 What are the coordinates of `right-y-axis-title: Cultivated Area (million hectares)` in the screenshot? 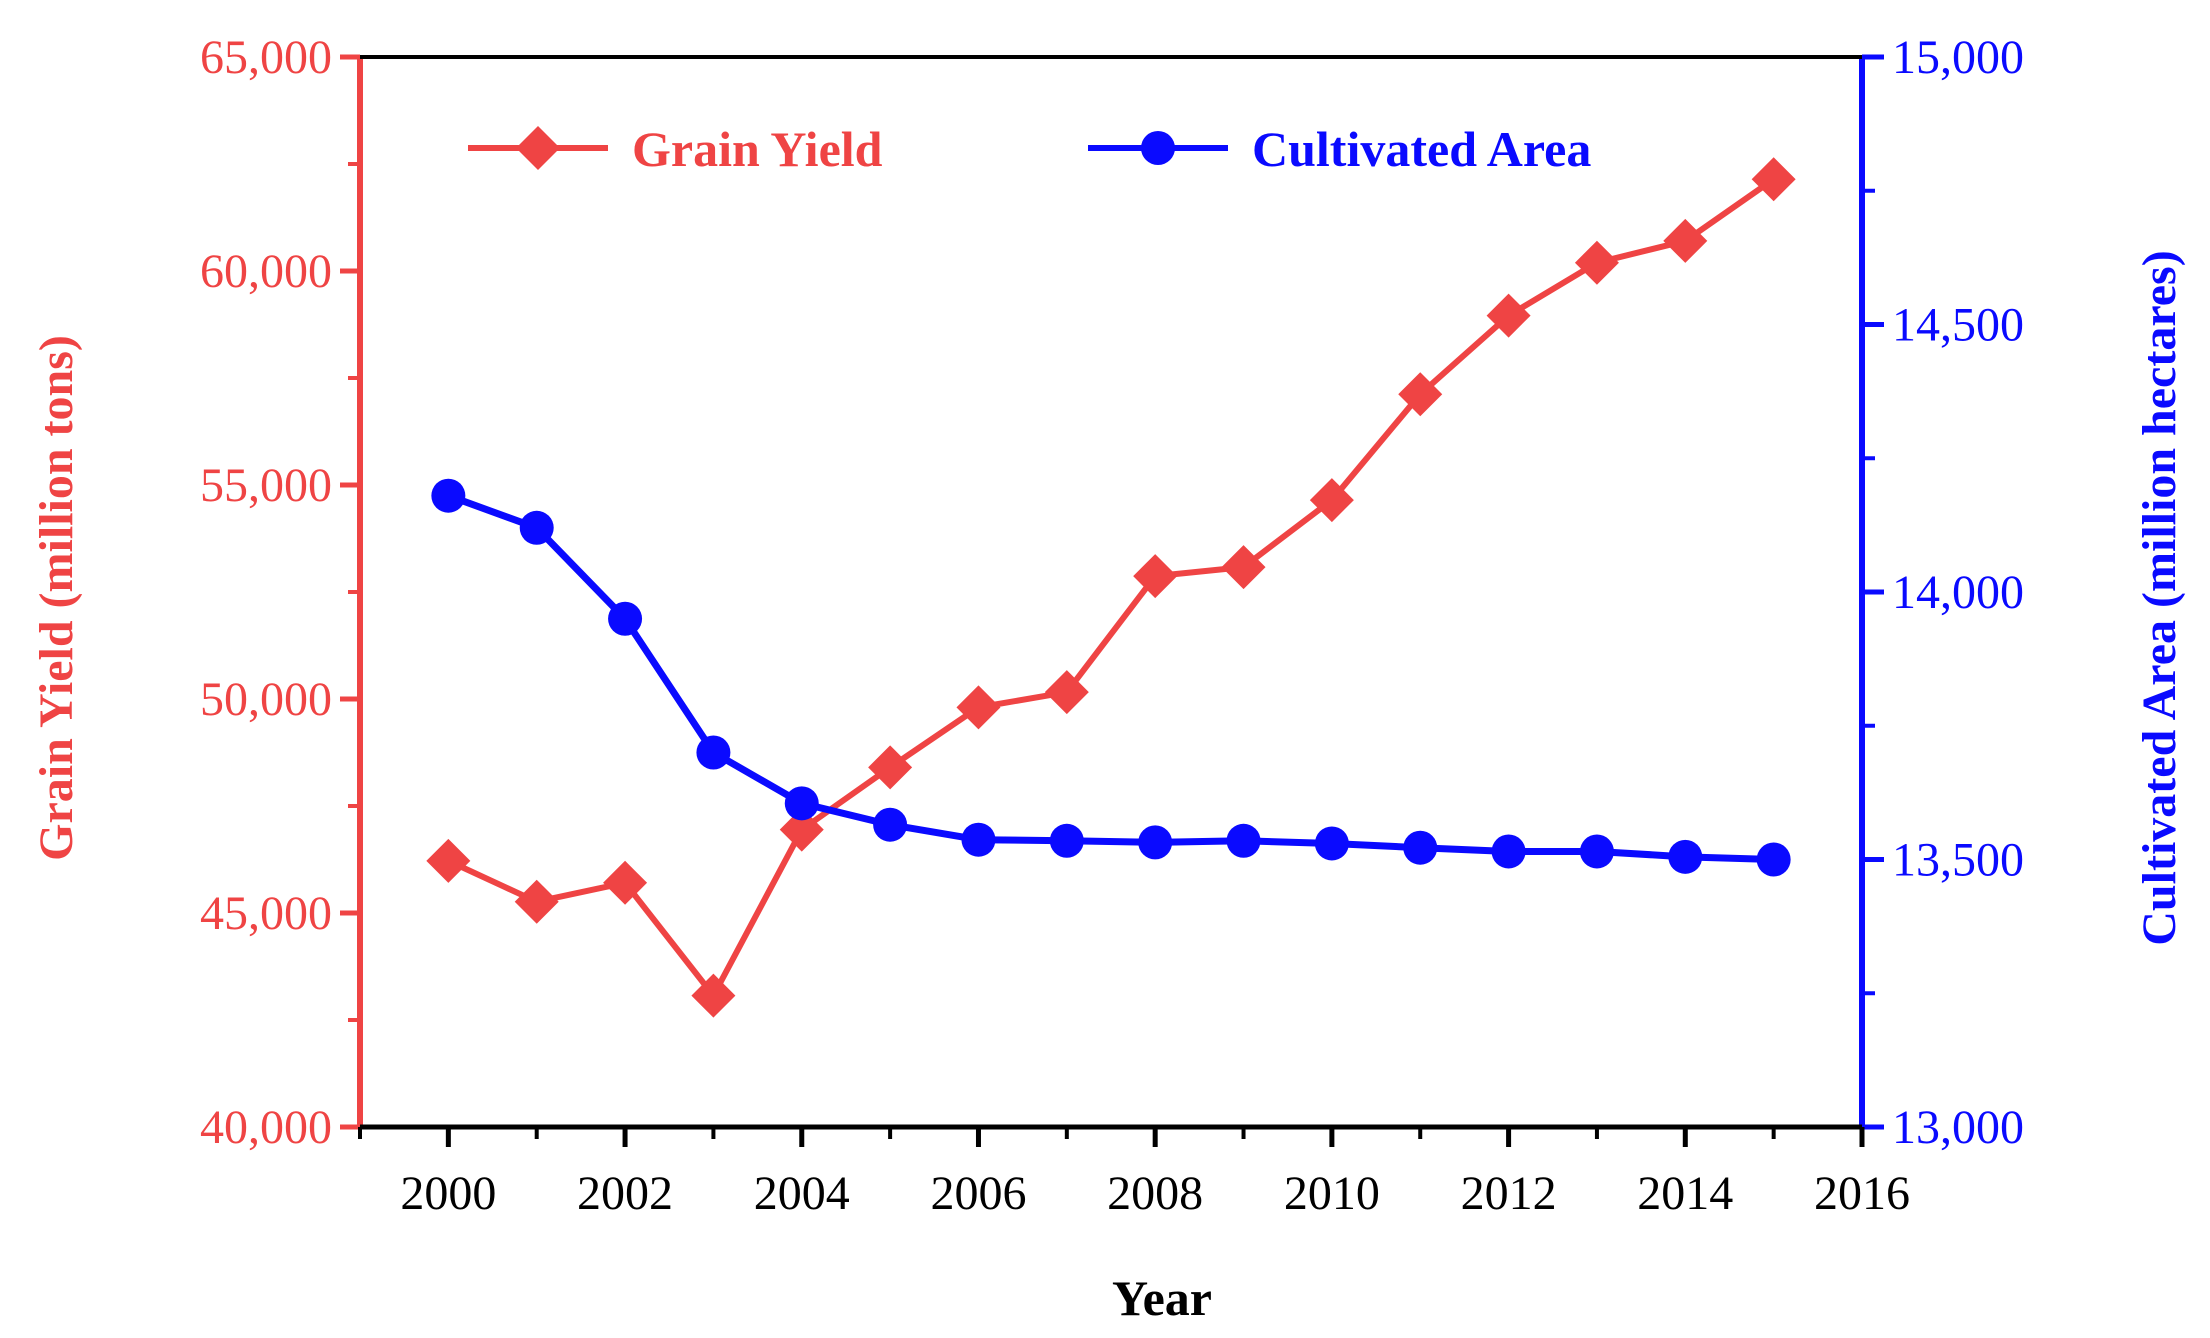 It's located at (2159, 597).